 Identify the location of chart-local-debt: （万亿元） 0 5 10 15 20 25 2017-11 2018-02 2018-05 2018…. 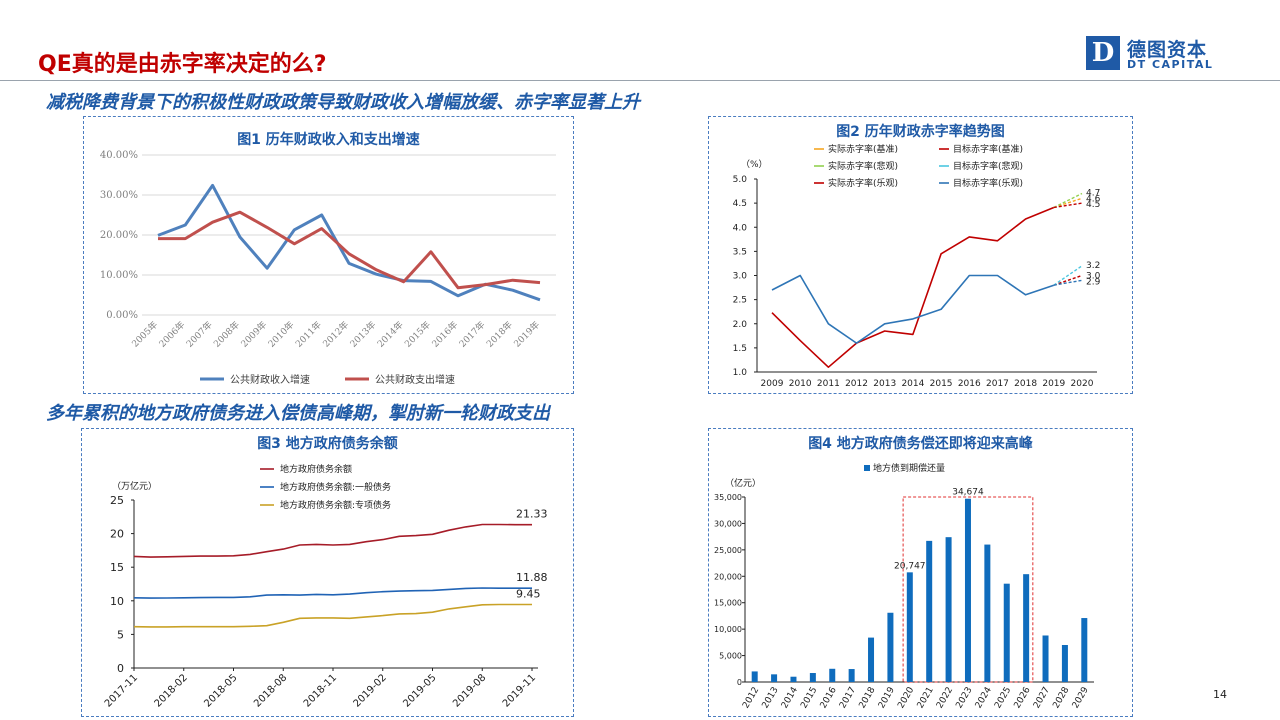
(325, 586).